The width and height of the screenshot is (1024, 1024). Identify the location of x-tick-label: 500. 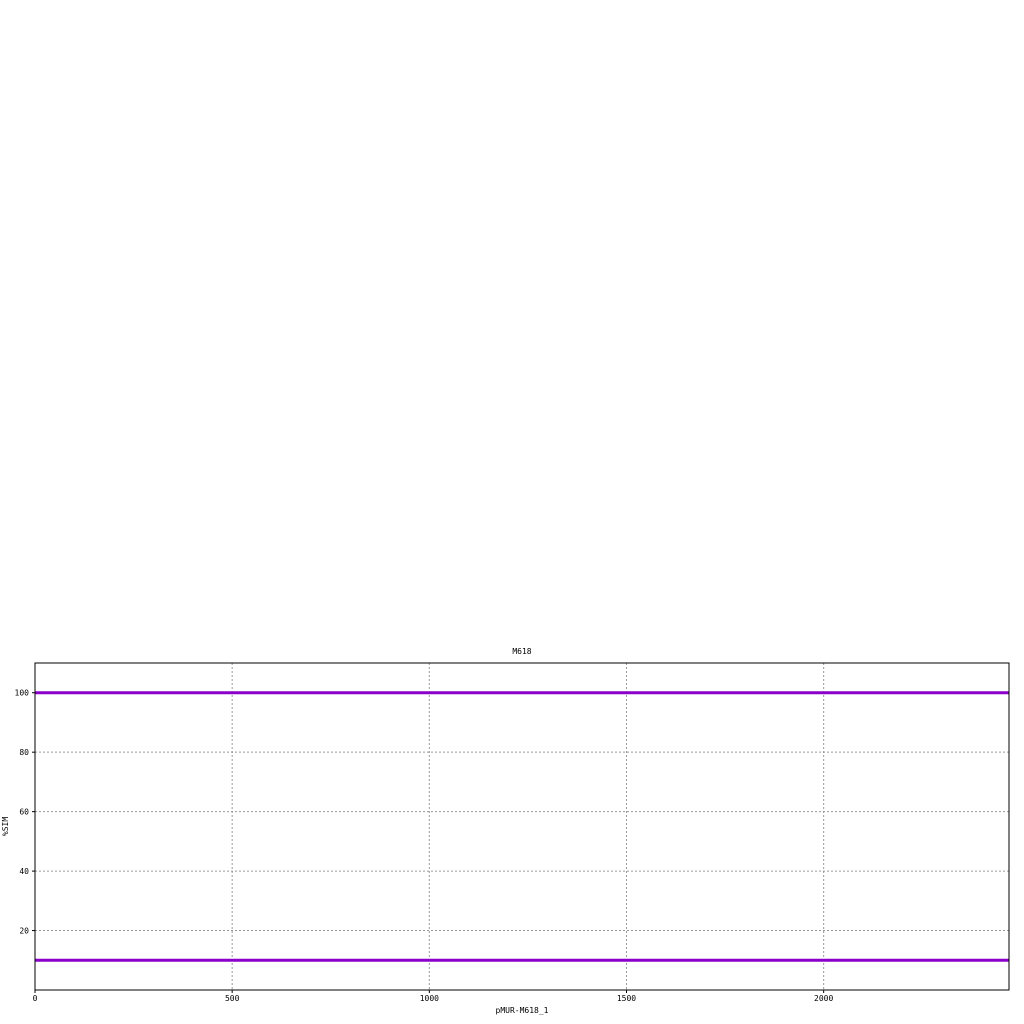
(232, 998).